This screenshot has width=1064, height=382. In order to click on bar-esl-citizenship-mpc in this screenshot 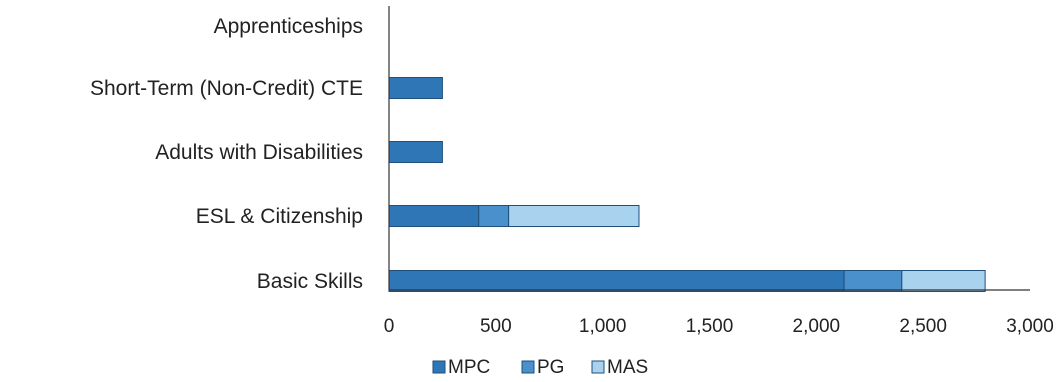, I will do `click(434, 216)`.